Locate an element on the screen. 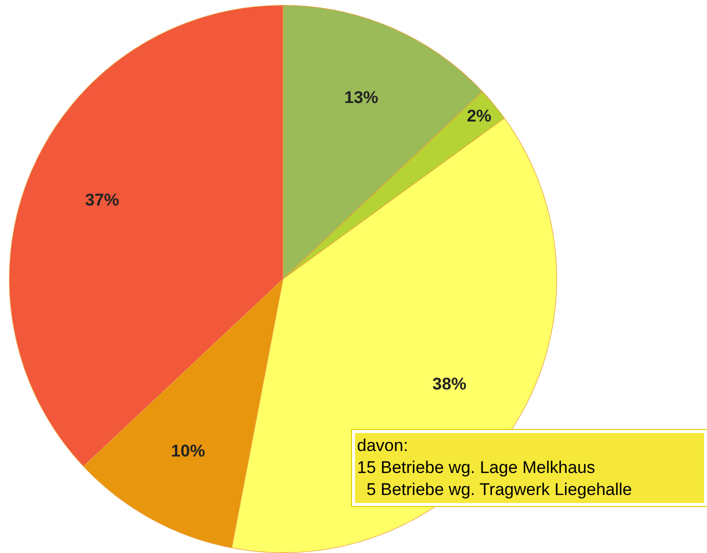 The width and height of the screenshot is (707, 553). data-label: 2% is located at coordinates (479, 116).